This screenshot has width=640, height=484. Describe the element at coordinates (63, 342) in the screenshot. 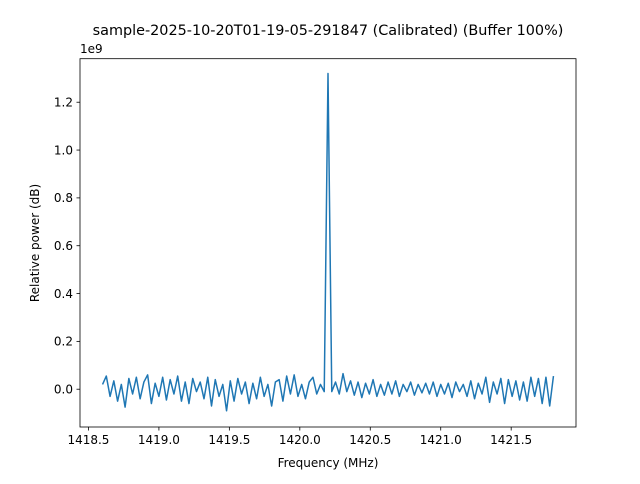

I see `y-tick-label: 0.2` at that location.